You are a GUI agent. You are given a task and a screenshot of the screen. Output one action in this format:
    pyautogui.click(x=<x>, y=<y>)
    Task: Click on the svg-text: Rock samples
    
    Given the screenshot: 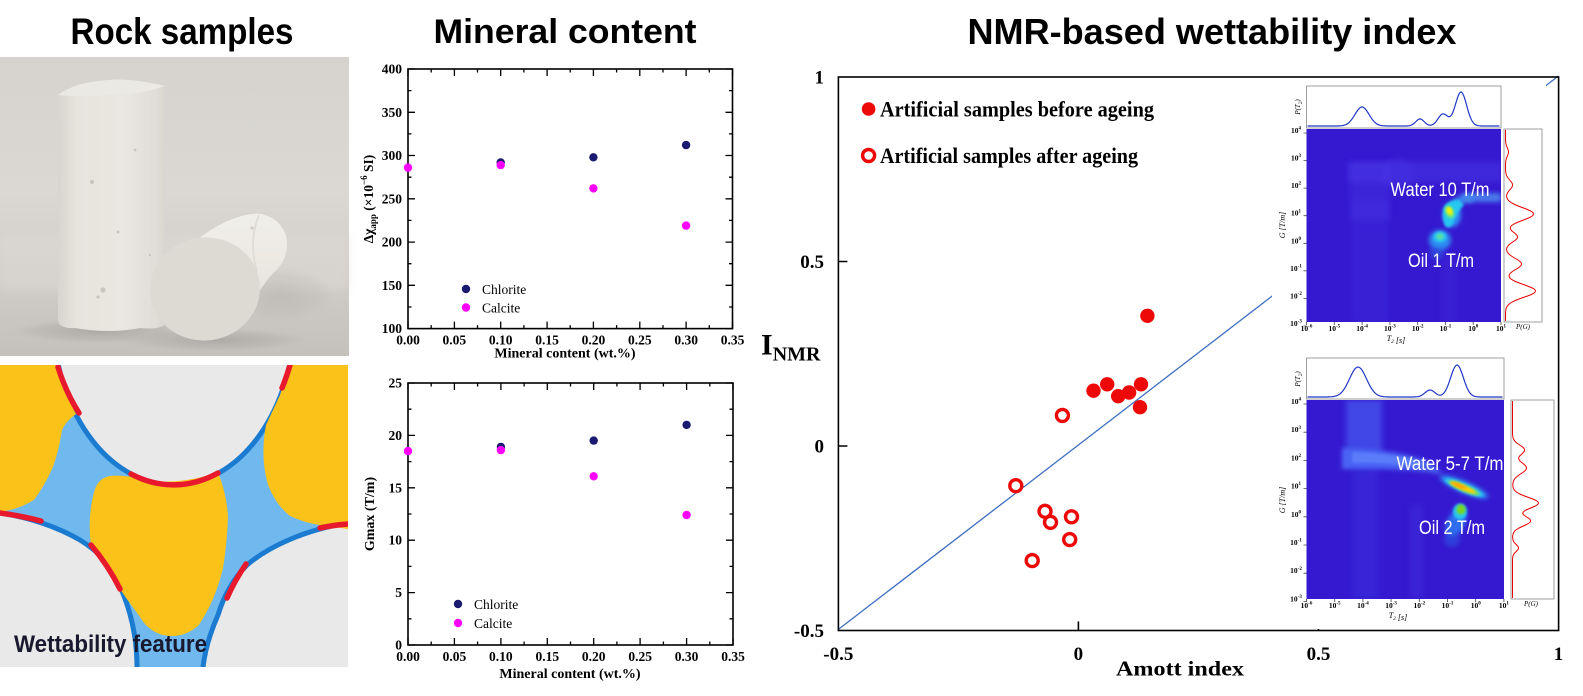 What is the action you would take?
    pyautogui.click(x=182, y=31)
    